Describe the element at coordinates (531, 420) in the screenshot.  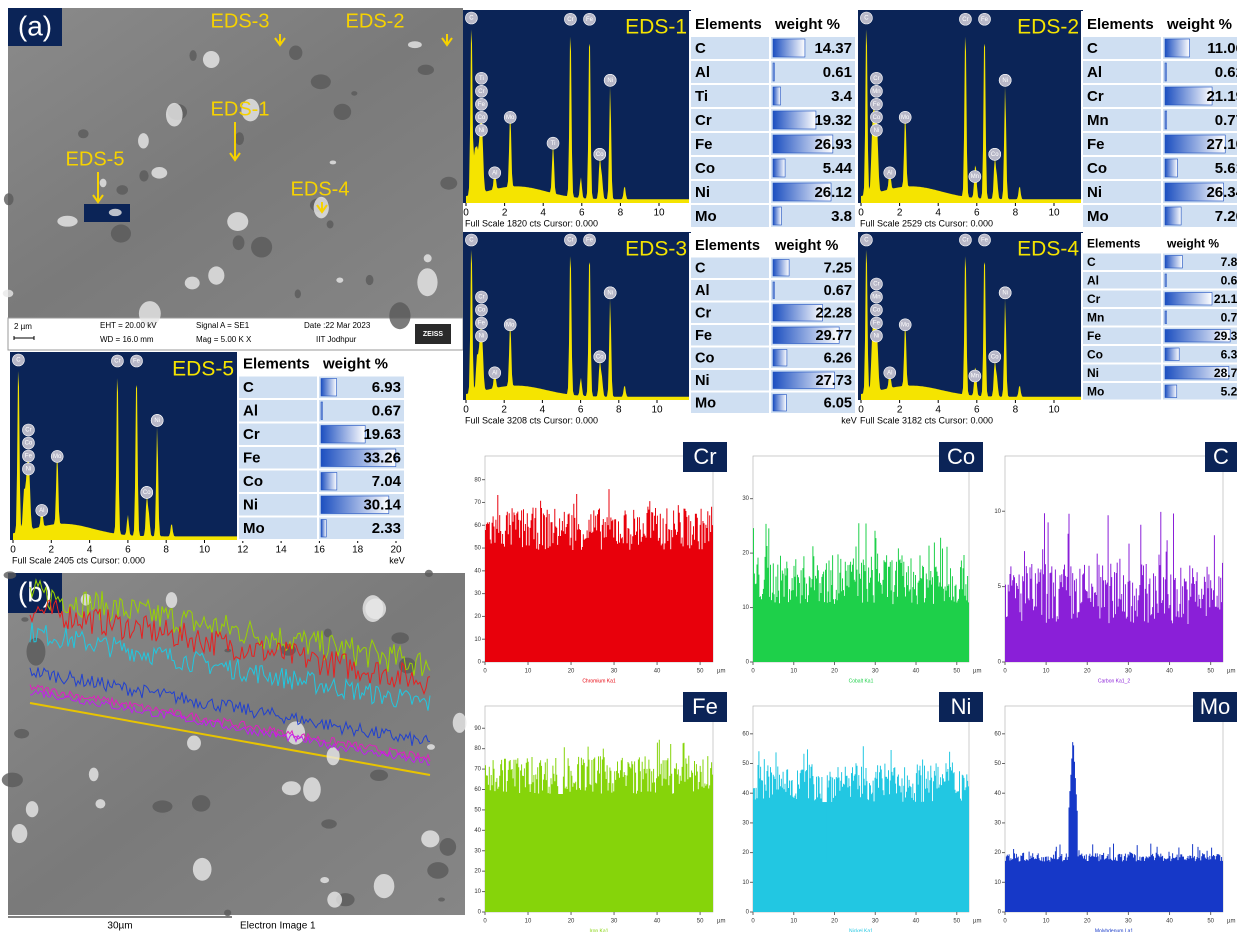
I see `spectrum-footer: Full Scale 3208 cts Cursor: 0.000` at that location.